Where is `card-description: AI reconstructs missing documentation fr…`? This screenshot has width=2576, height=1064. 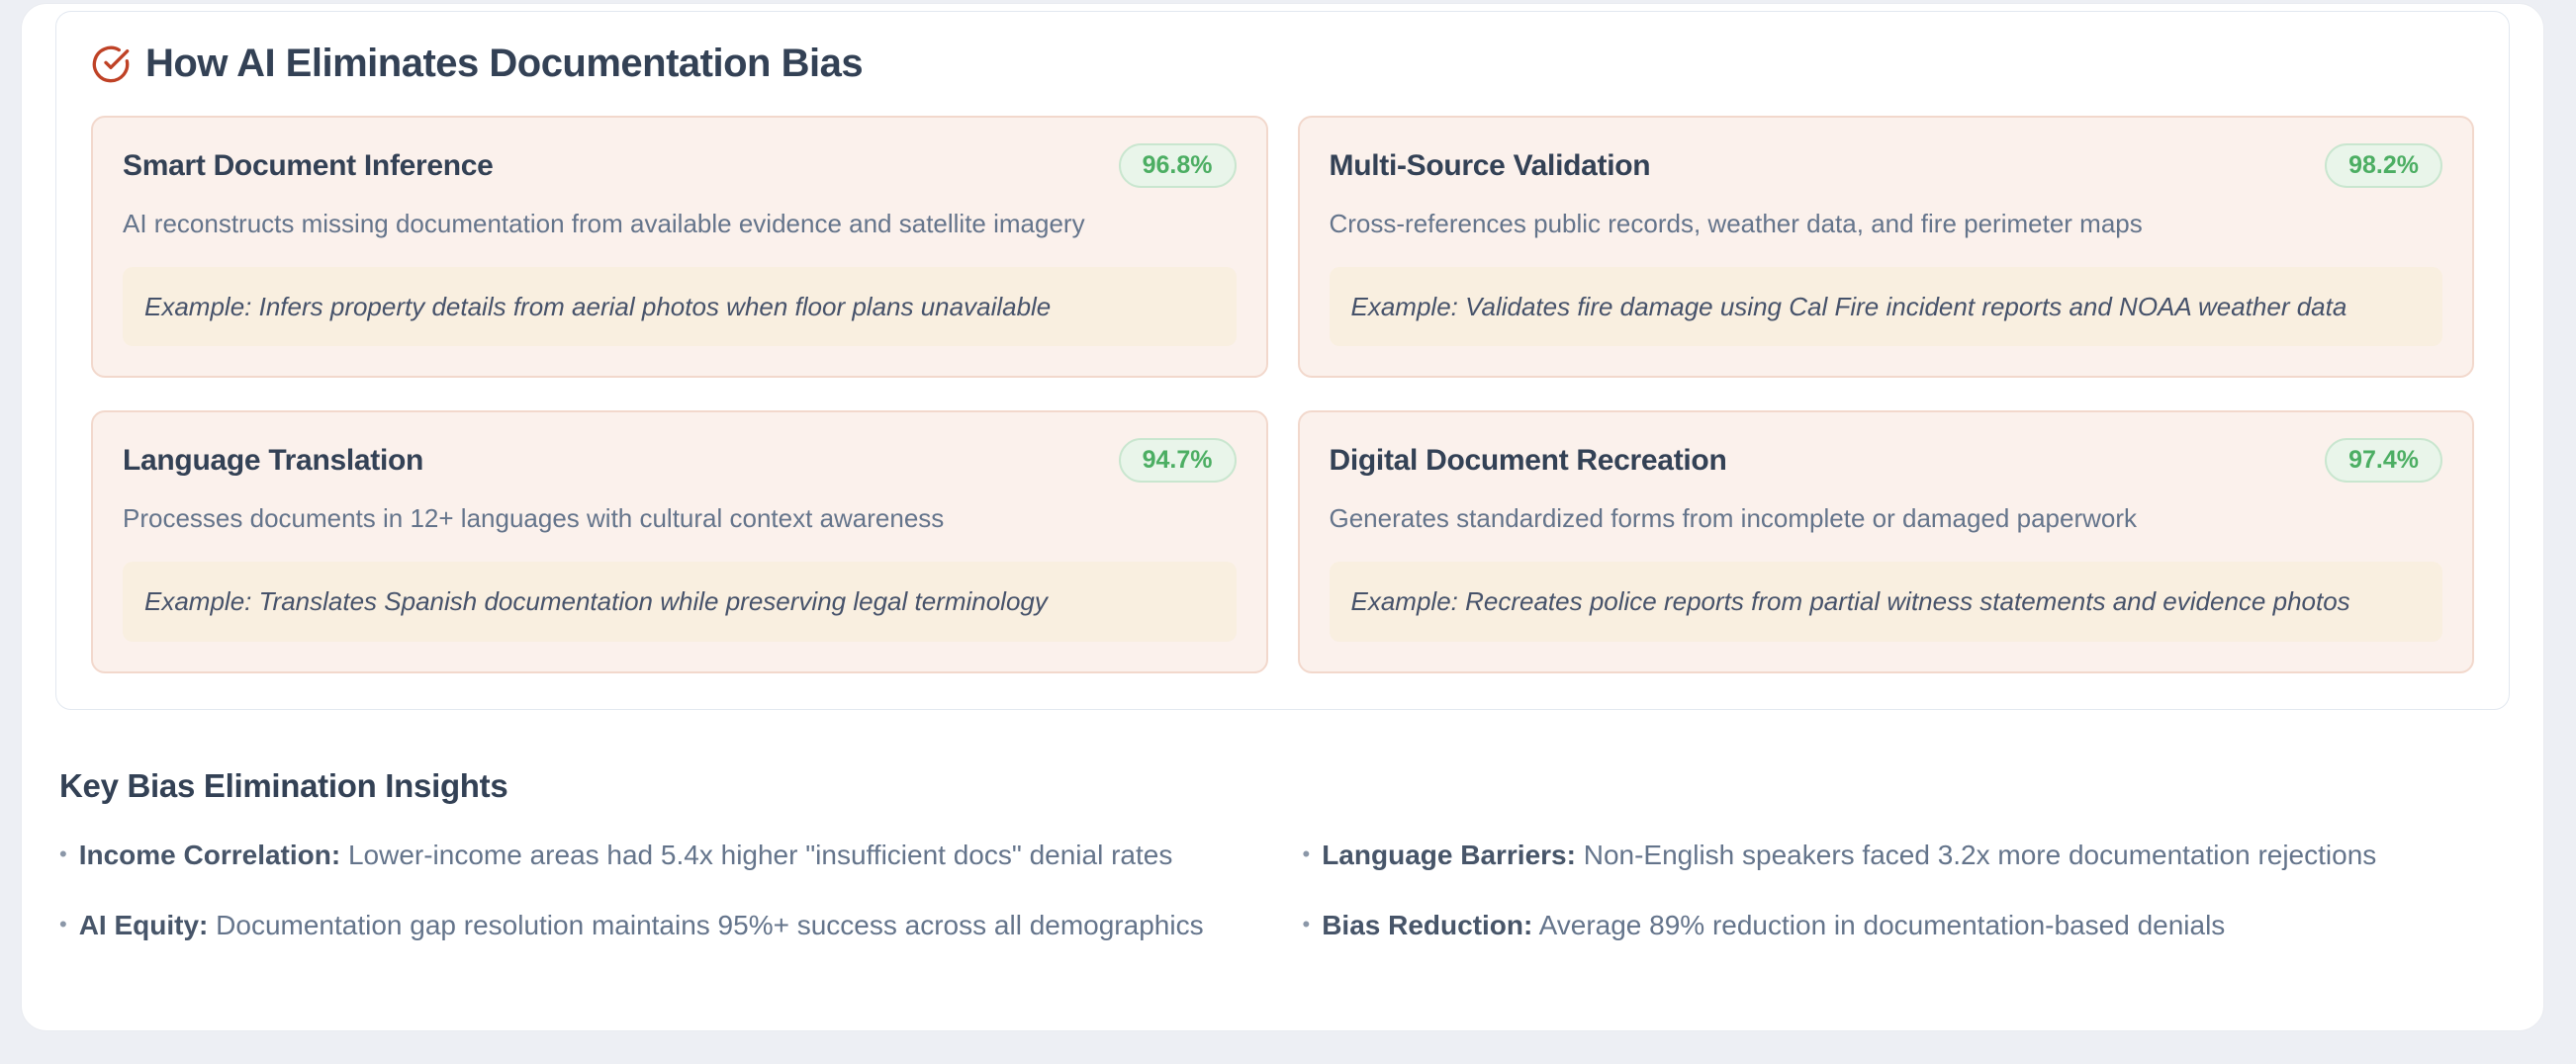
card-description: AI reconstructs missing documentation fr… is located at coordinates (604, 223).